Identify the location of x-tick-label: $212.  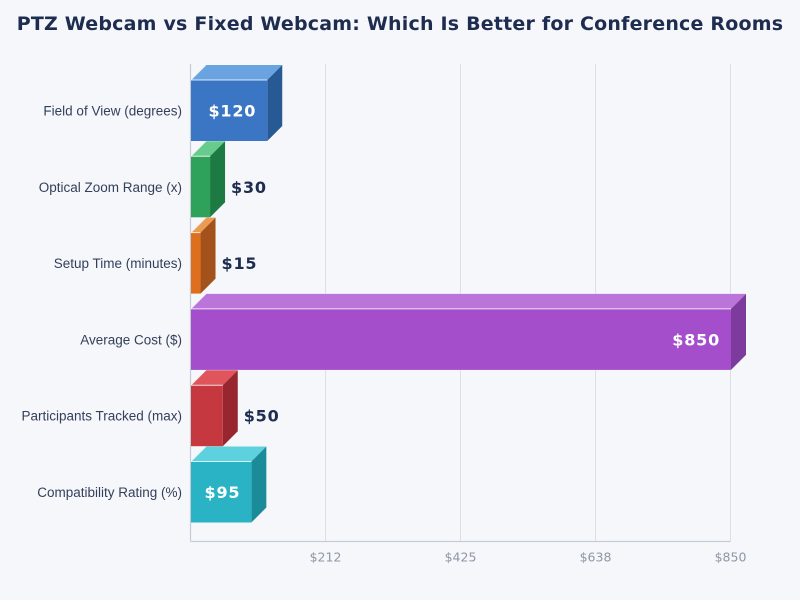
(326, 557).